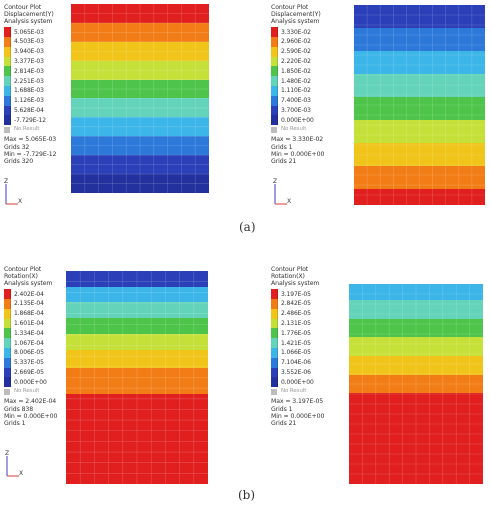 The height and width of the screenshot is (511, 491). What do you see at coordinates (296, 52) in the screenshot?
I see `legend-tick-label: 2.590E-02` at bounding box center [296, 52].